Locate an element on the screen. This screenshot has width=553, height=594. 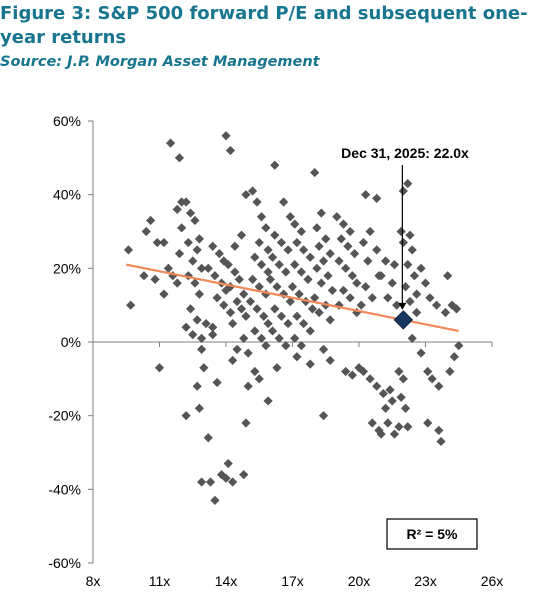
highlight-group: Dec 31, 2025: 22.0x is located at coordinates (405, 237).